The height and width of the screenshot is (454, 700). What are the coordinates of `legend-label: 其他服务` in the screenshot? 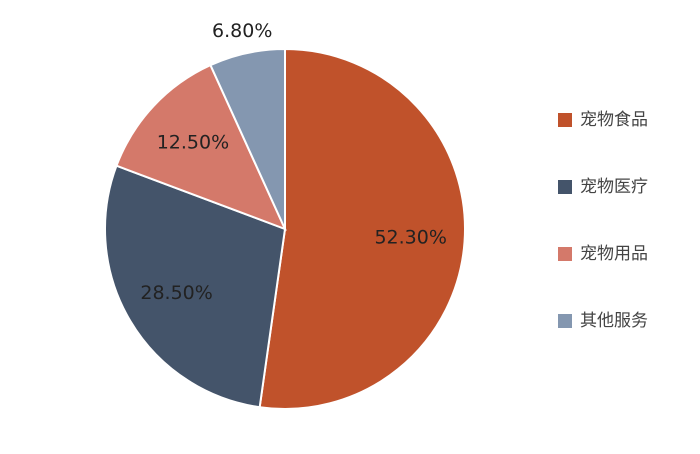 It's located at (614, 321).